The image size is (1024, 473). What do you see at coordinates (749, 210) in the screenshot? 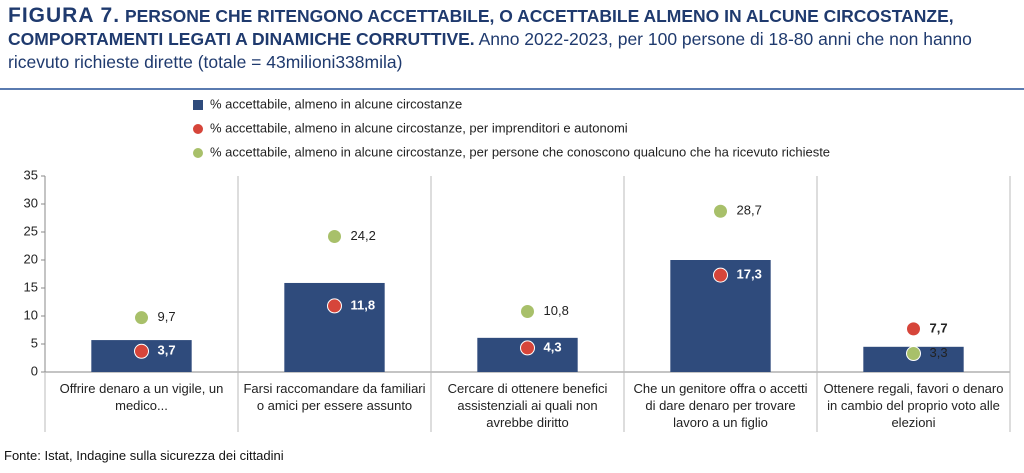
I see `data-label: 28,7` at bounding box center [749, 210].